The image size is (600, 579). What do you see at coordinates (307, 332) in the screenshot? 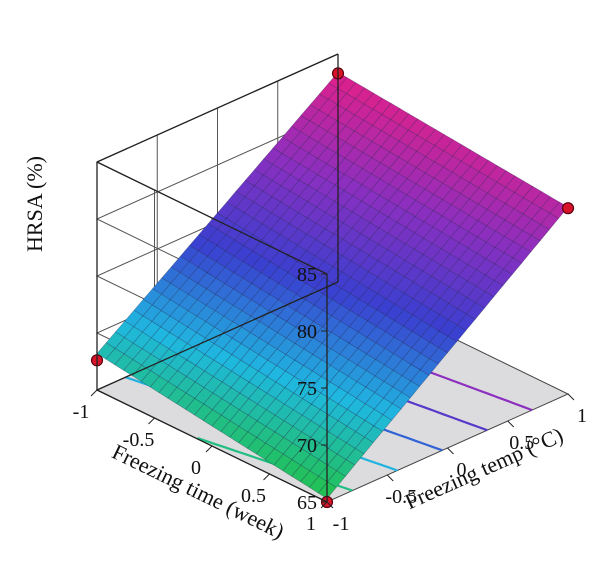
I see `z-tick-label: 80` at bounding box center [307, 332].